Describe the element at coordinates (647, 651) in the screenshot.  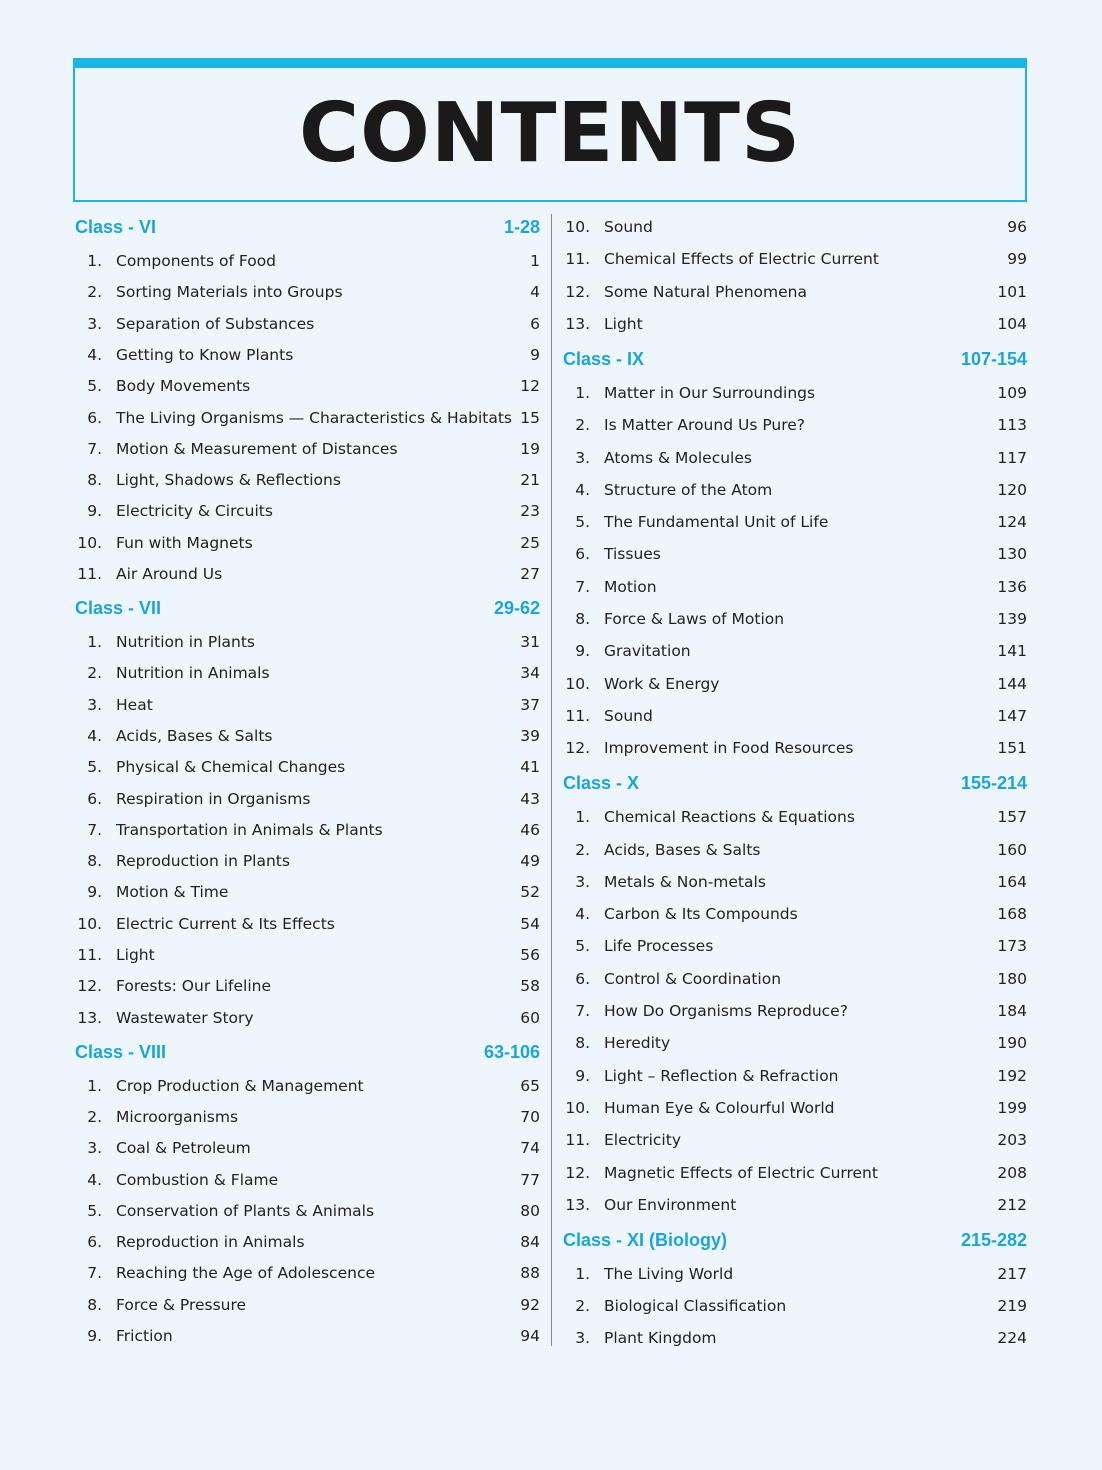
I see `item-title: Gravitation` at that location.